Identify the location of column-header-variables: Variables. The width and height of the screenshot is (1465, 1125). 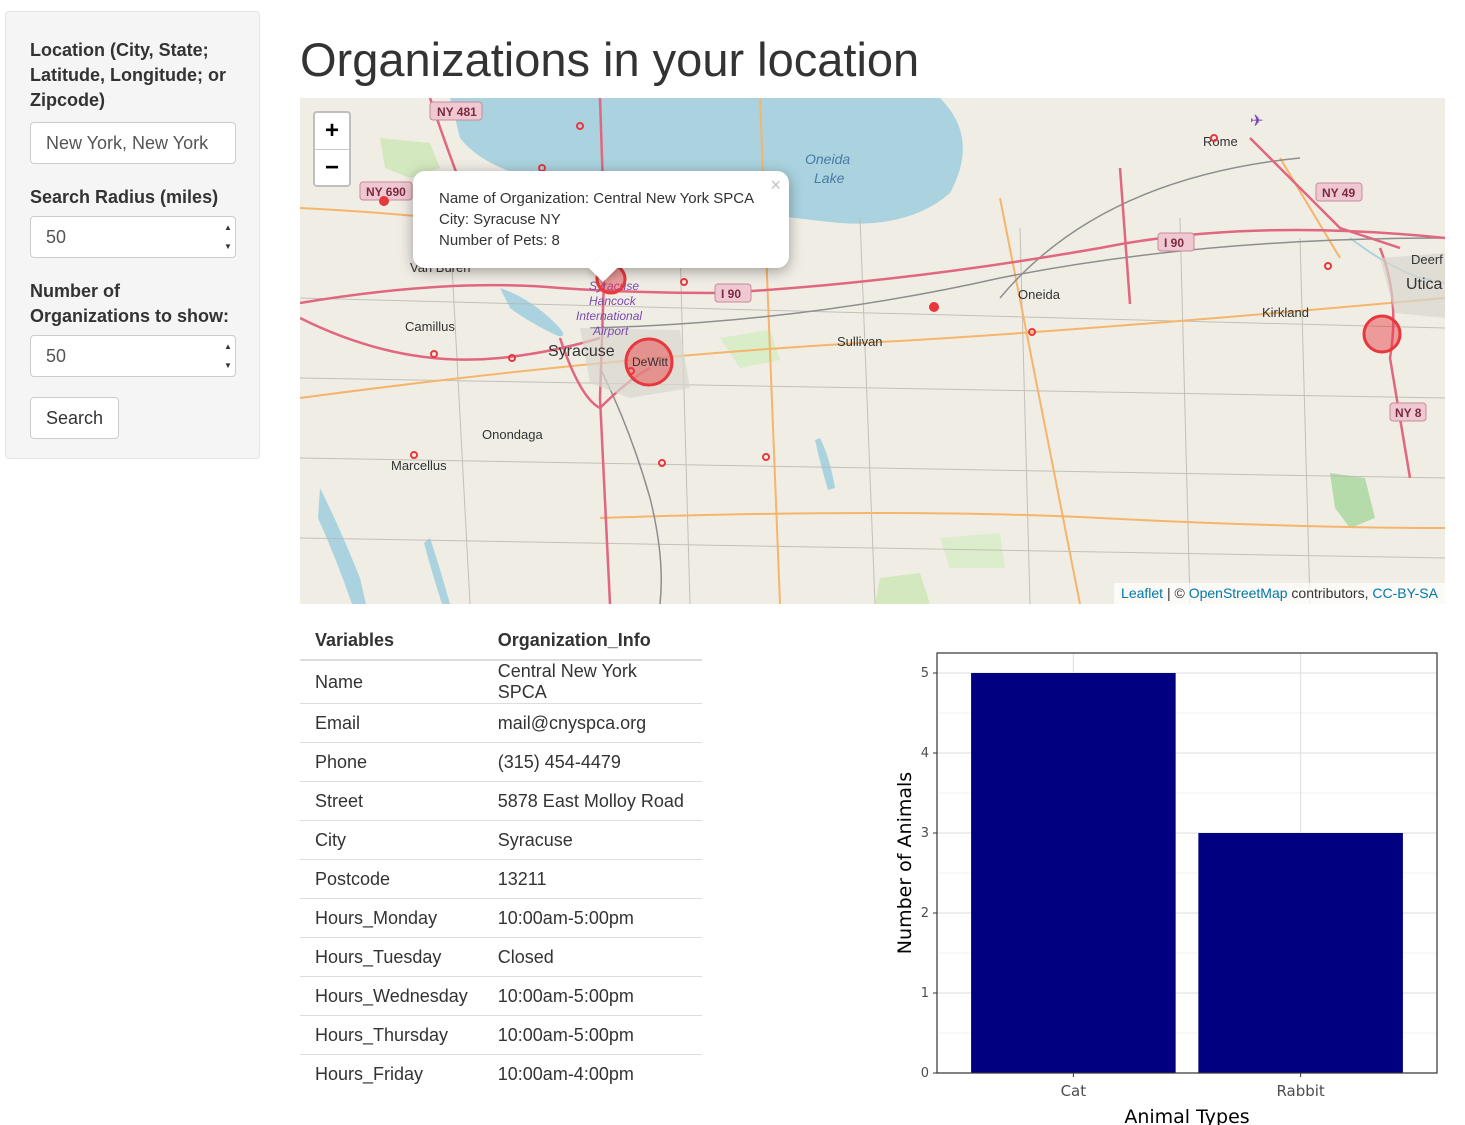
(391, 641).